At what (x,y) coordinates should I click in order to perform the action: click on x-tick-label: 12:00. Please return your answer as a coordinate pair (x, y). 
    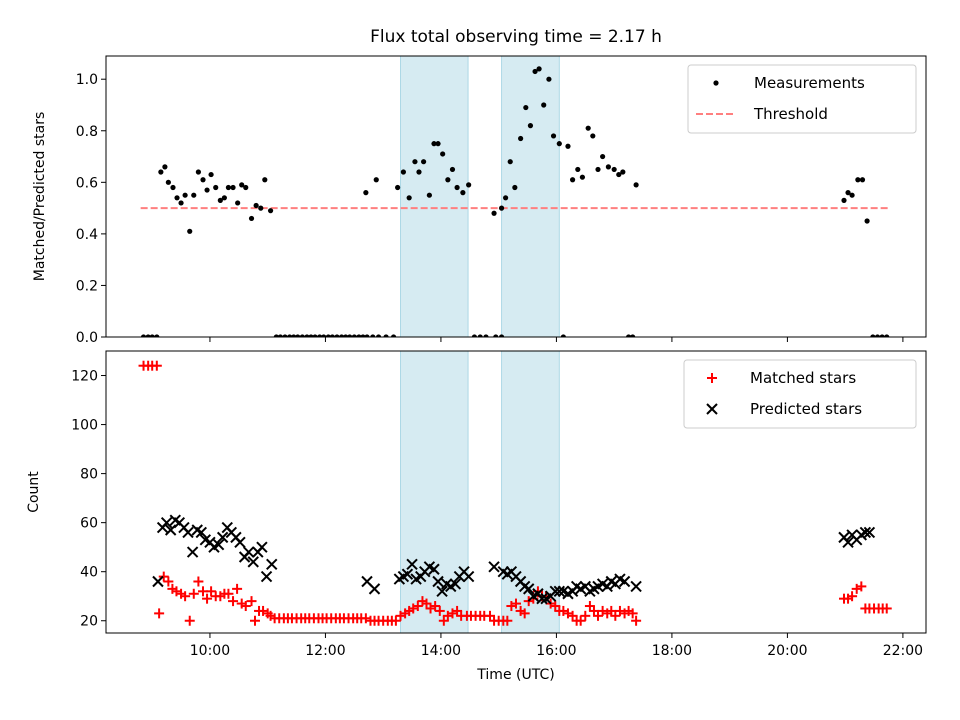
    Looking at the image, I should click on (325, 651).